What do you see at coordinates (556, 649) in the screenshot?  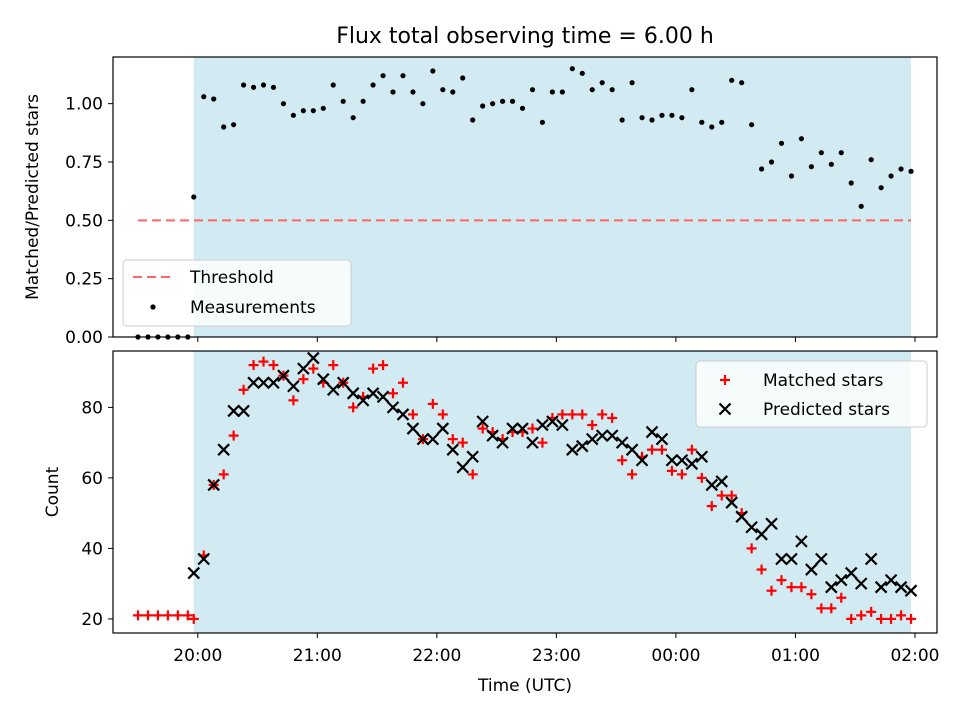 I see `bottom-x-ticks: 20:00 21:00 22:00 23:00 00:00 01:00 02:00` at bounding box center [556, 649].